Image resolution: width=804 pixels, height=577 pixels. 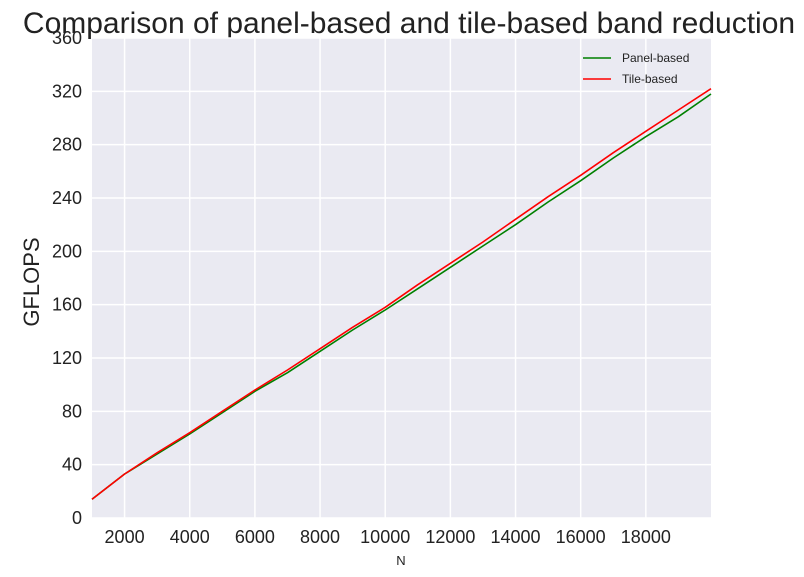 What do you see at coordinates (67, 91) in the screenshot?
I see `y-tick-label: 320` at bounding box center [67, 91].